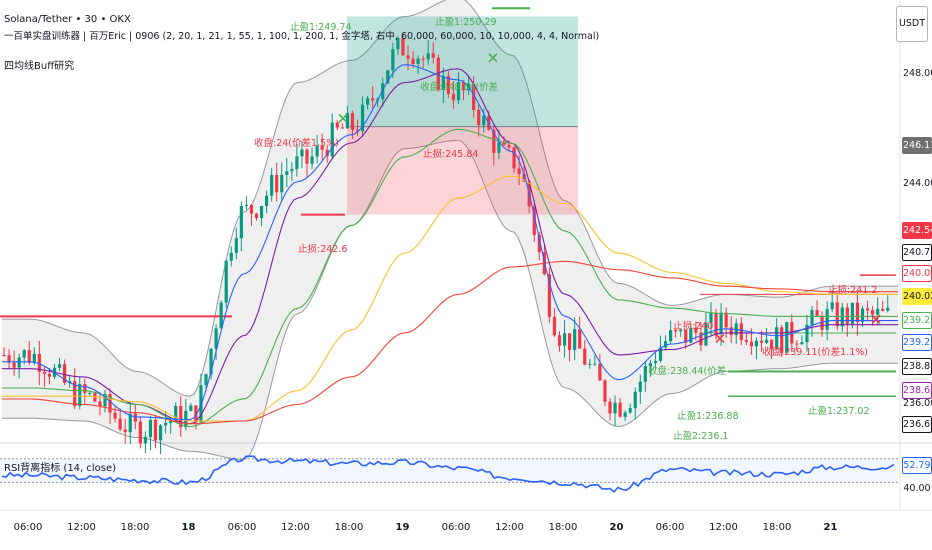 The width and height of the screenshot is (932, 550). What do you see at coordinates (815, 352) in the screenshot?
I see `trade-annotation: 收盘:239.11(价差1.1%)` at bounding box center [815, 352].